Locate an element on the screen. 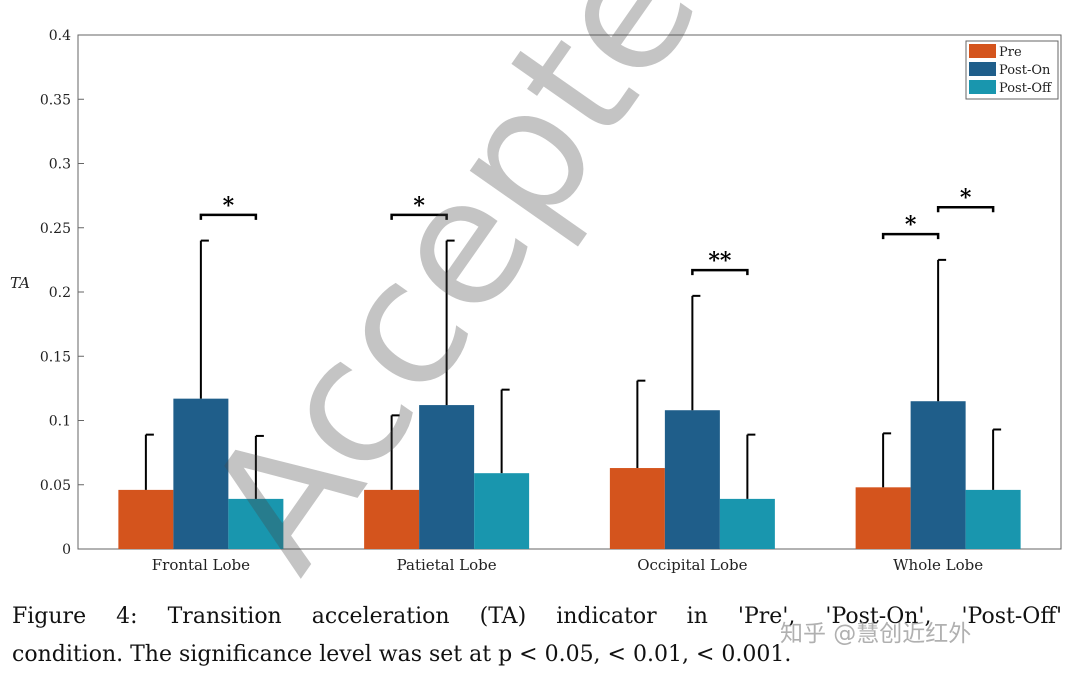  y-tick-label: 0.4 is located at coordinates (60, 36).